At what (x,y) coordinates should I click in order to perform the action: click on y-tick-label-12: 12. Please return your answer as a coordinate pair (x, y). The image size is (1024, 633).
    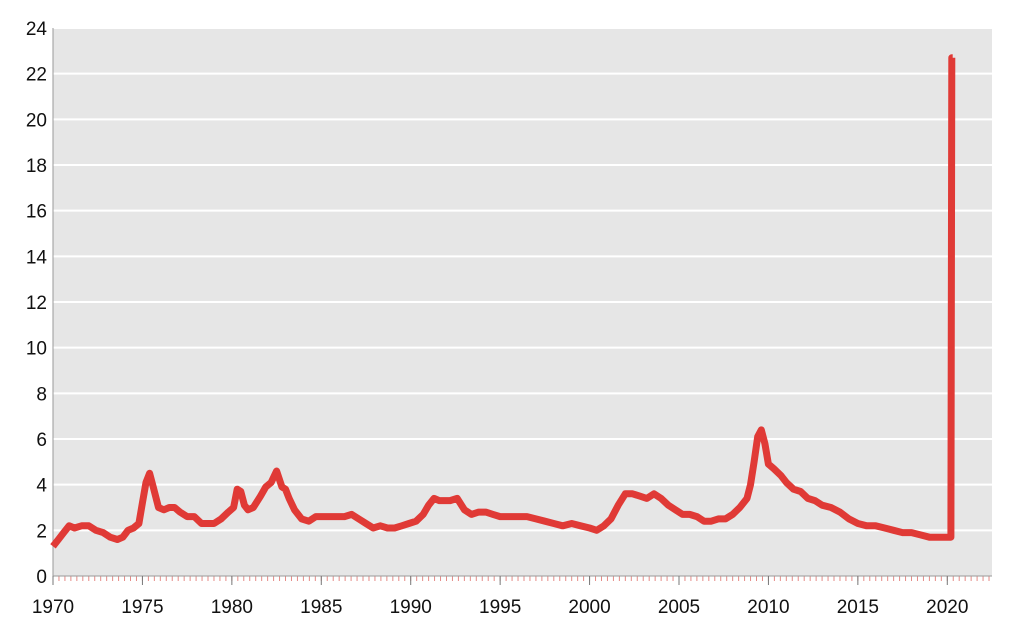
    Looking at the image, I should click on (36, 303).